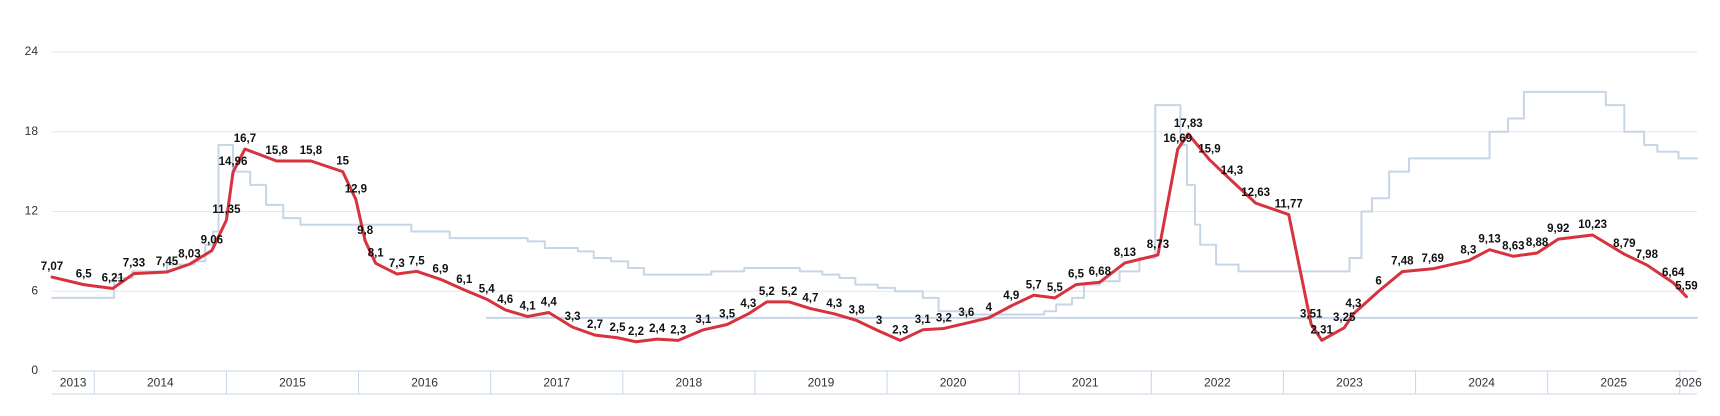 Image resolution: width=1720 pixels, height=416 pixels. What do you see at coordinates (1011, 296) in the screenshot?
I see `data-label: 4,9` at bounding box center [1011, 296].